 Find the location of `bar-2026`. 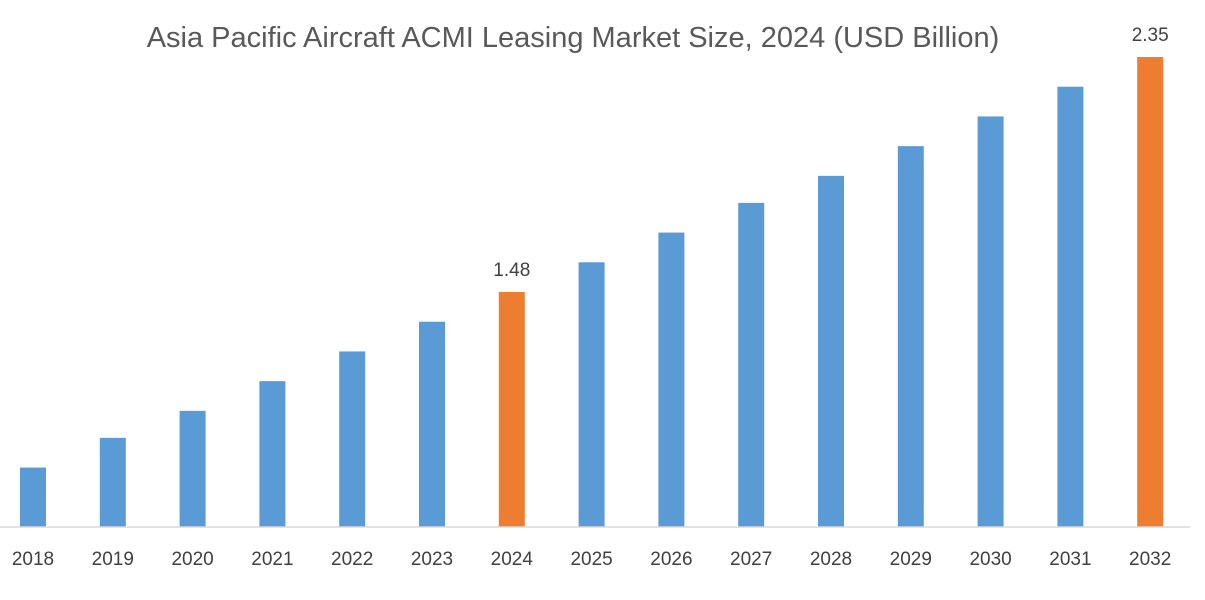

bar-2026 is located at coordinates (671, 379).